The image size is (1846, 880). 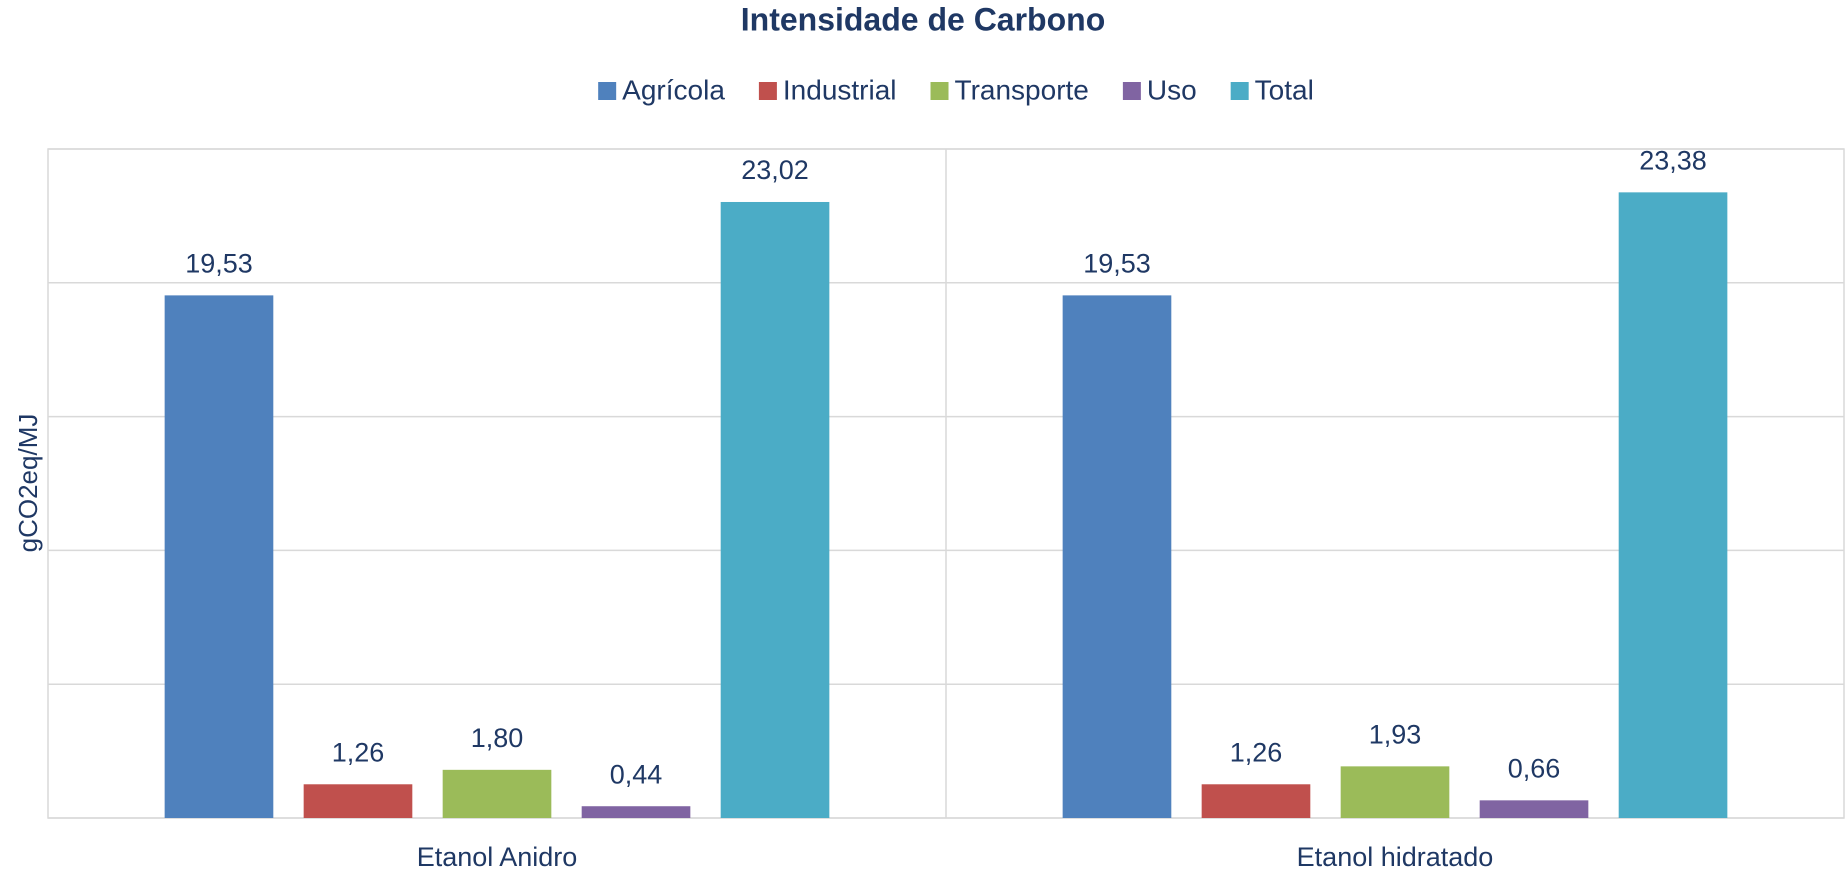 I want to click on y-axis-label: gCO2eq/MJ, so click(x=28, y=483).